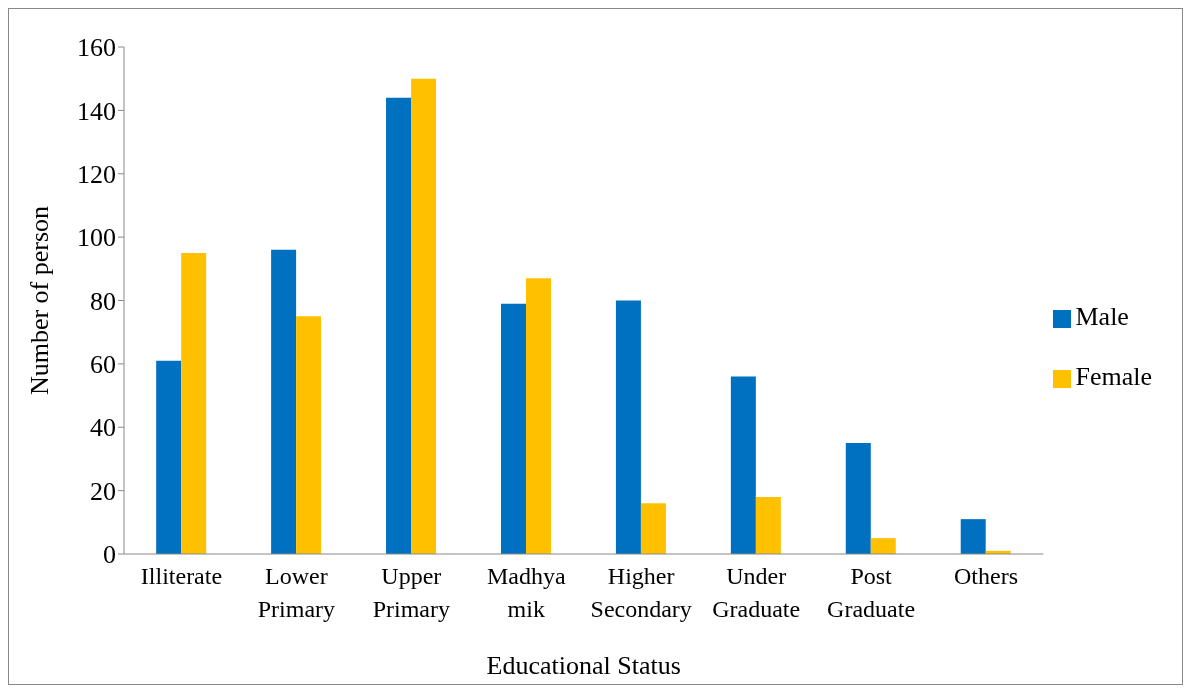  I want to click on x-tick-label: Upper Primary, so click(411, 592).